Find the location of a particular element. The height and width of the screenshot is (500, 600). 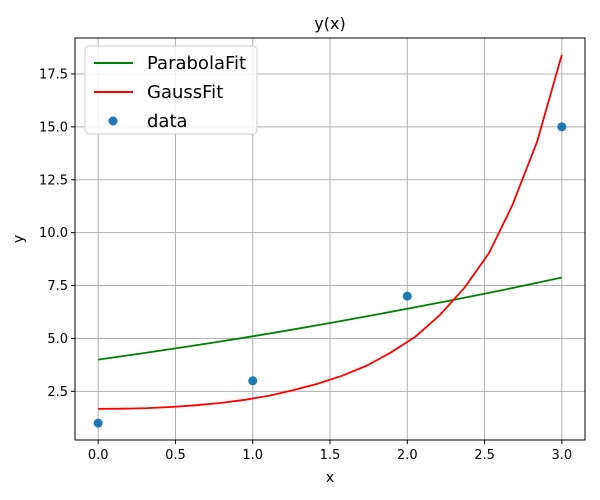

y-tick-label: 12.5 is located at coordinates (53, 180).